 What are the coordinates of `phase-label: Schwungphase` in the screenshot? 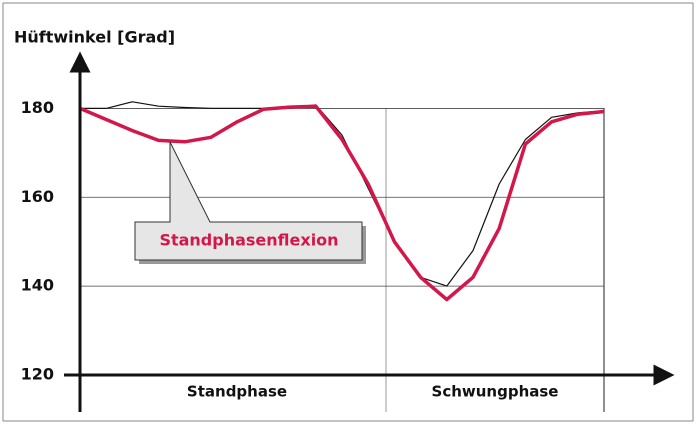 It's located at (495, 392).